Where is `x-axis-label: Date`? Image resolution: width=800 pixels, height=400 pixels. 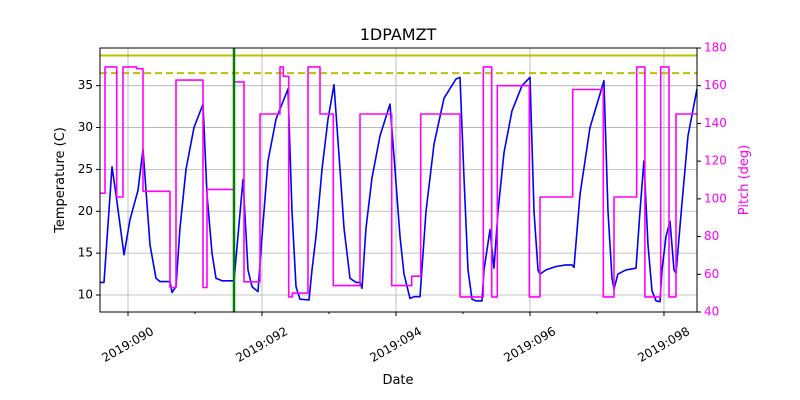 x-axis-label: Date is located at coordinates (397, 380).